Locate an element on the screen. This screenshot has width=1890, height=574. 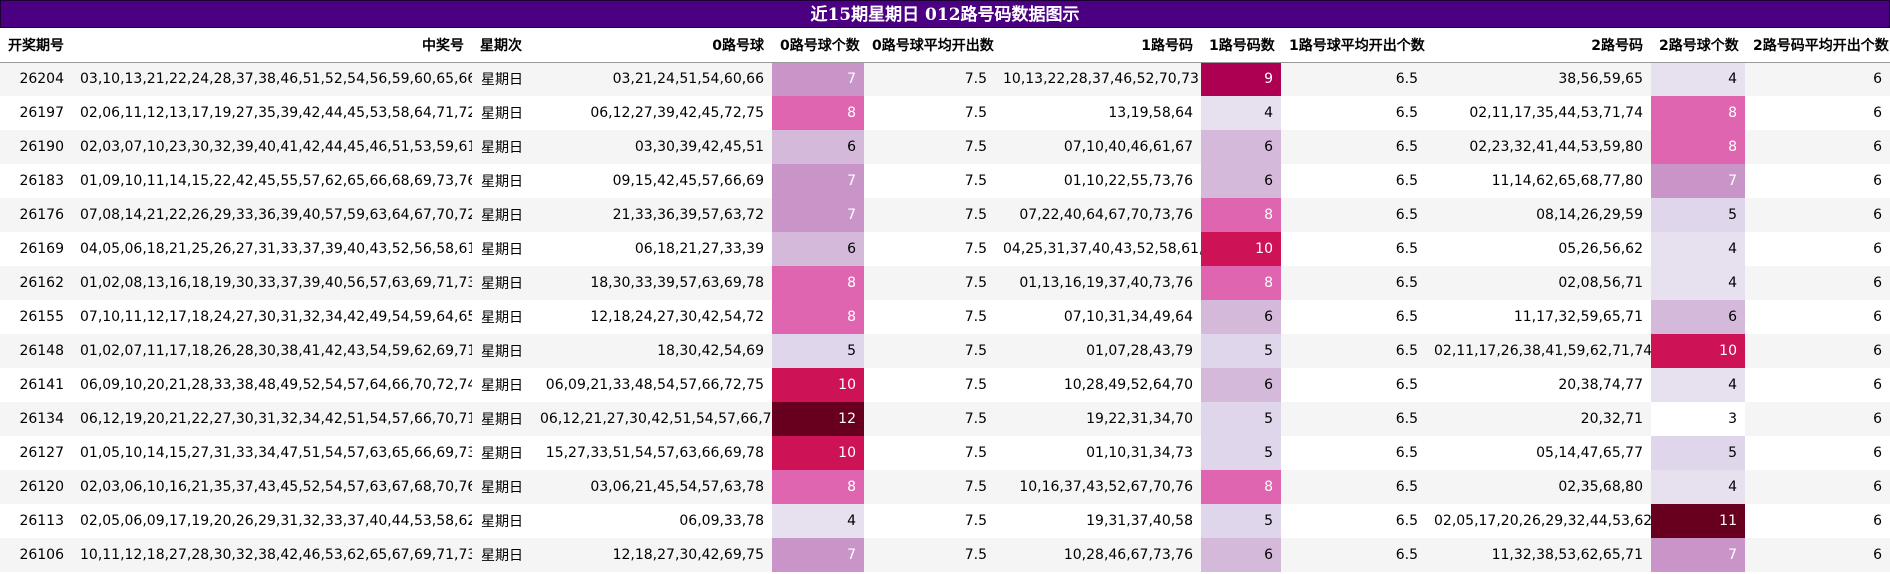
r0-numbers-cell: 03,30,39,42,45,51 is located at coordinates (652, 147).